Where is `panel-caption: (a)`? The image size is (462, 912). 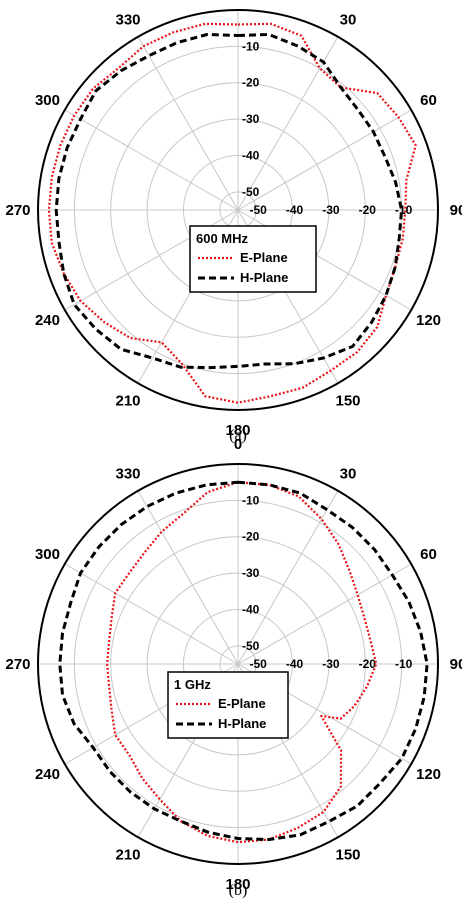 panel-caption: (a) is located at coordinates (238, 435).